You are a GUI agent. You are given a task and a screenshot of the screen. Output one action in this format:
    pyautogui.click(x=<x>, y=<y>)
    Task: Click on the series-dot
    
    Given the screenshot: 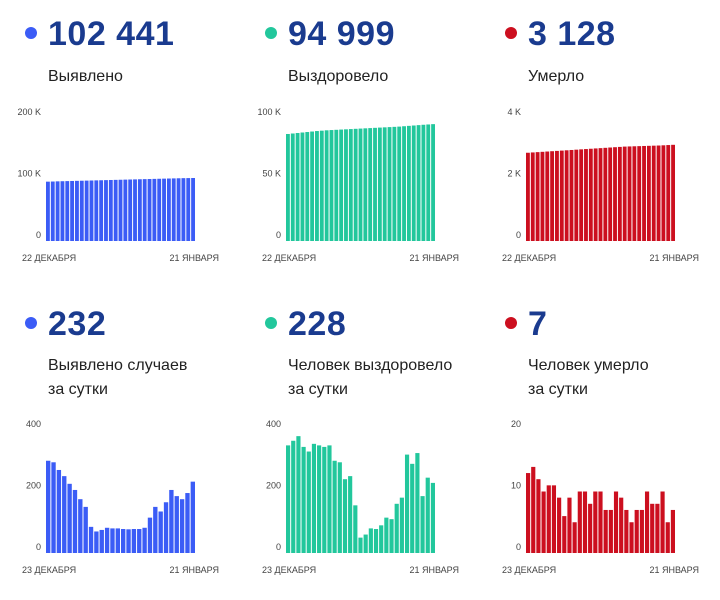 What is the action you would take?
    pyautogui.click(x=271, y=33)
    